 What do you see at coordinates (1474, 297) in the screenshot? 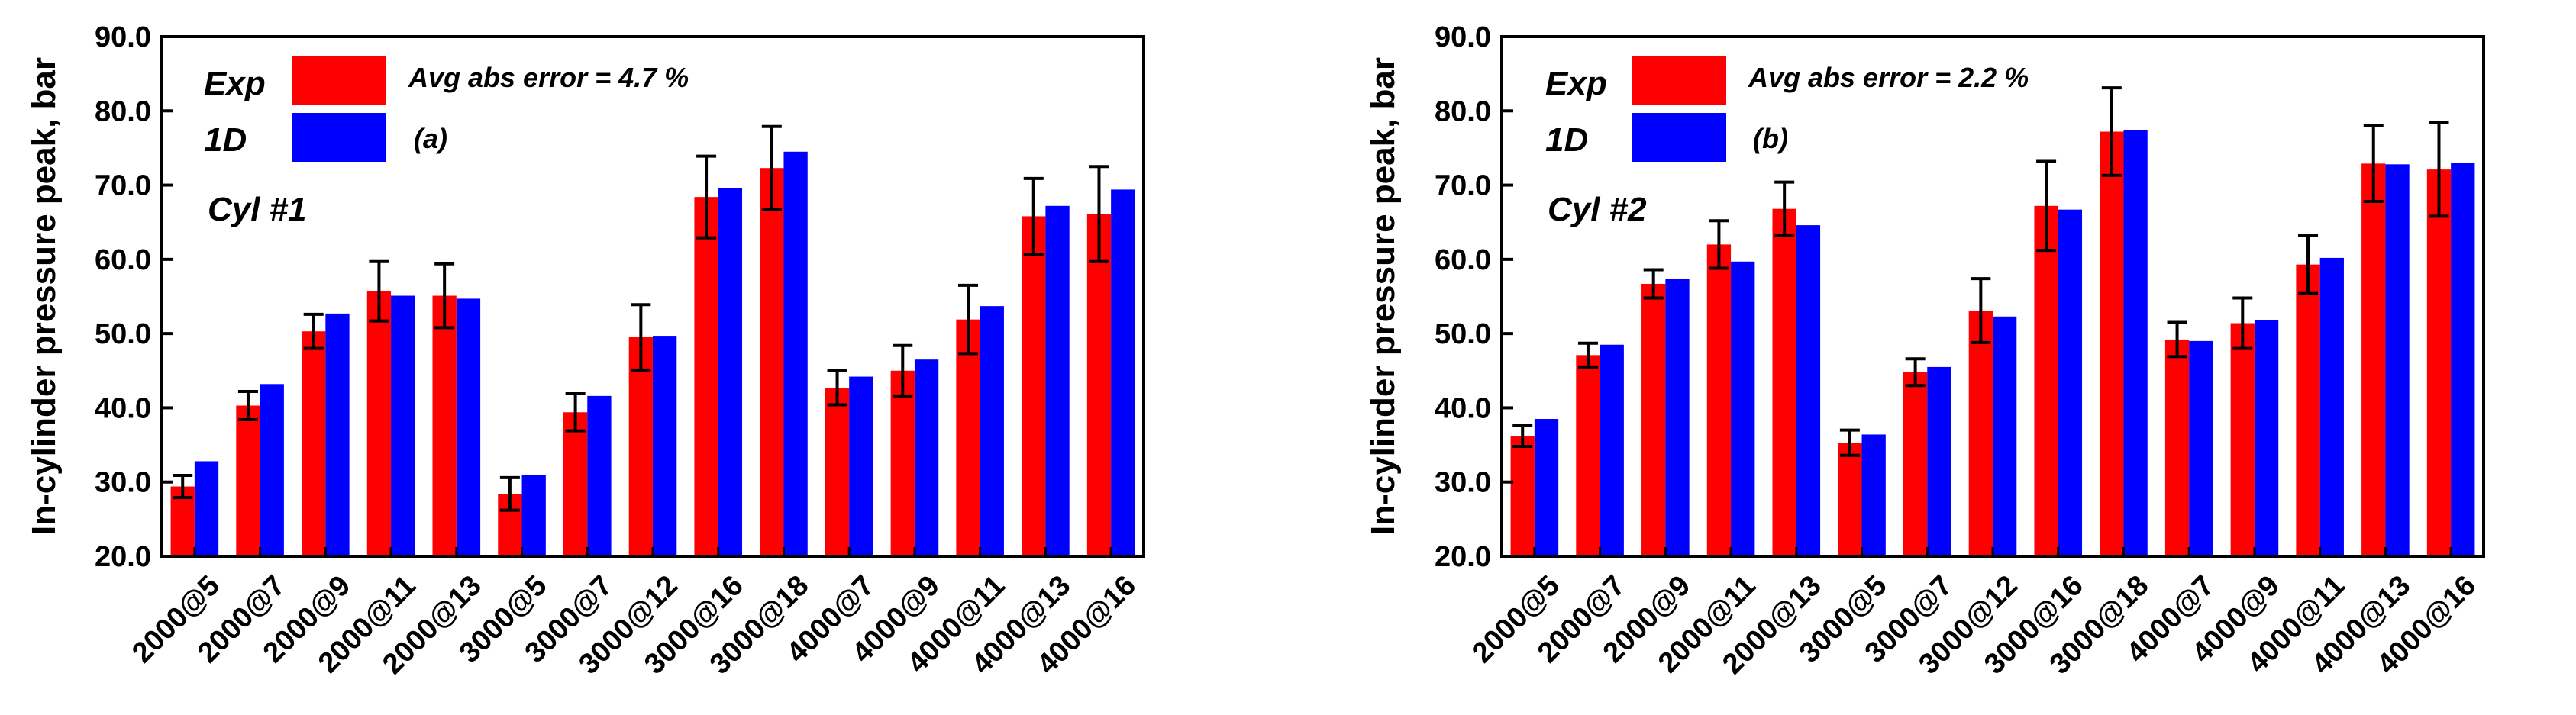
I see `y-axis-b: 20.0 30.0 40.0 50.0 60.0 70.0 80.0 90.0` at bounding box center [1474, 297].